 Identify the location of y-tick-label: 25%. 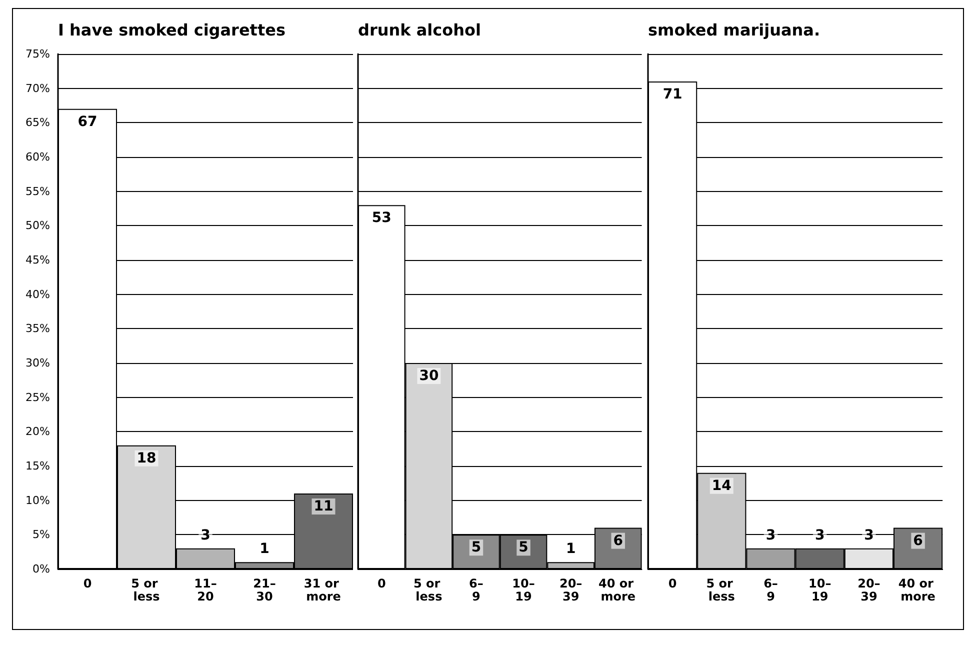
(38, 397).